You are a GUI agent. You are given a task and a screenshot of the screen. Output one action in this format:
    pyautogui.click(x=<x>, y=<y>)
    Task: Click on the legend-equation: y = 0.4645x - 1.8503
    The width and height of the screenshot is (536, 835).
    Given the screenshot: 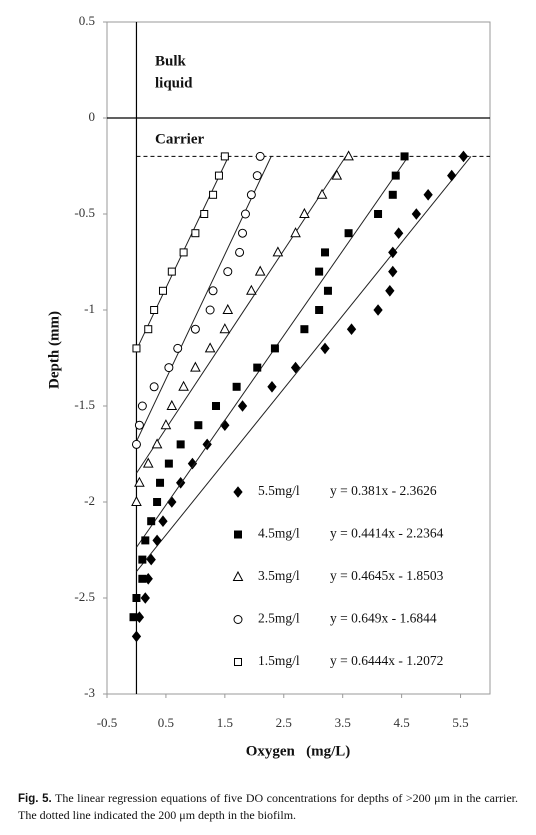 What is the action you would take?
    pyautogui.click(x=387, y=575)
    